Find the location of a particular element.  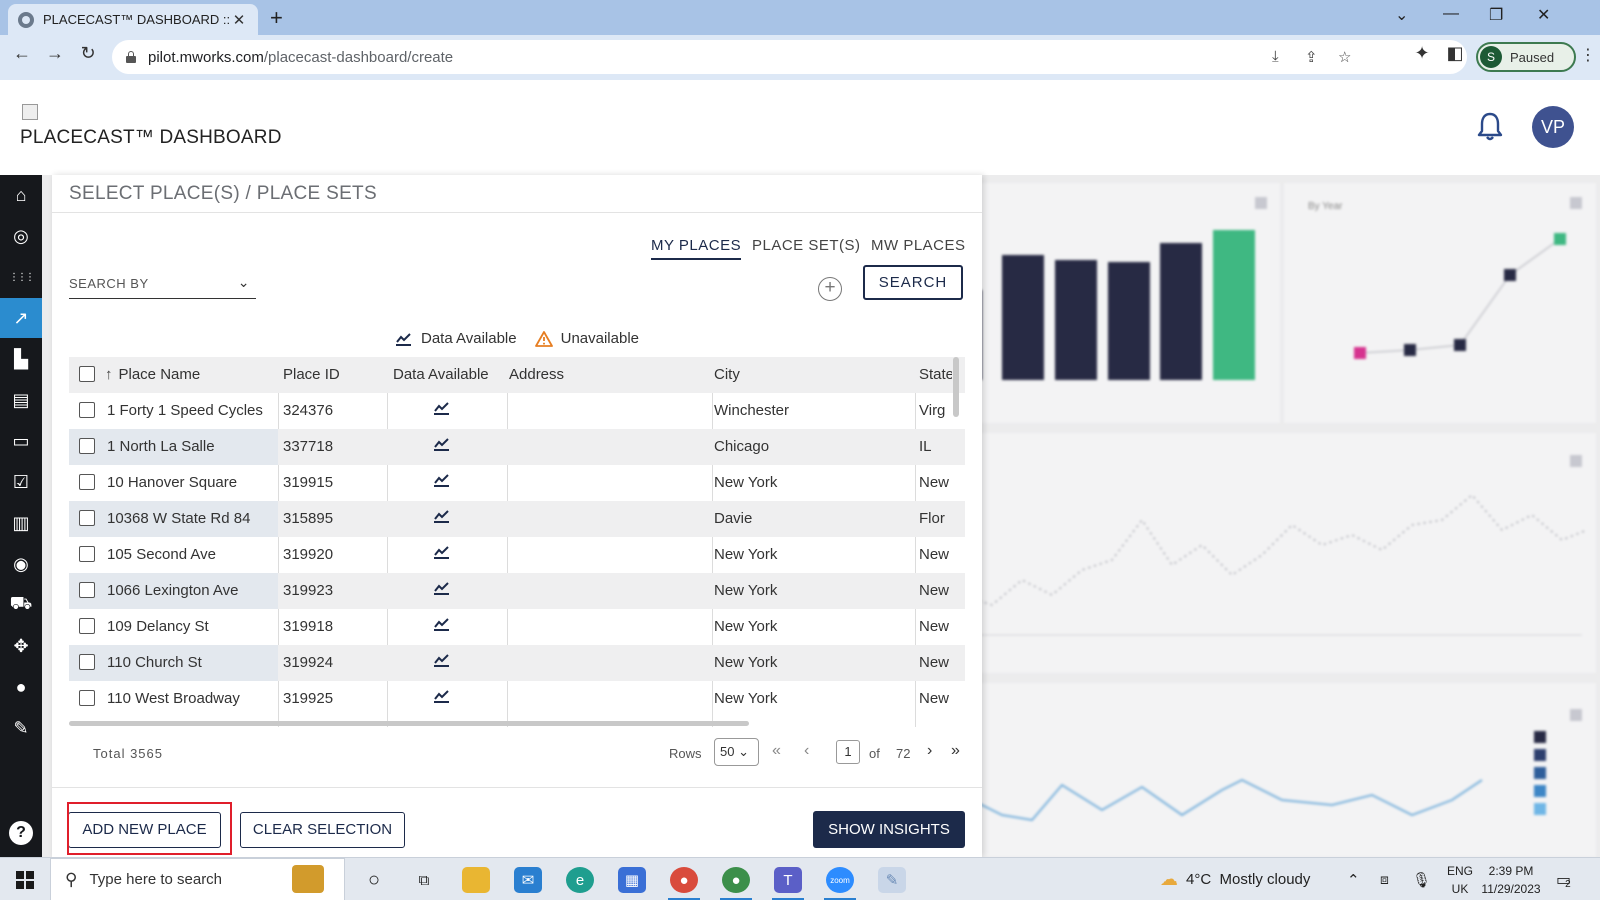

minimize-icon: — is located at coordinates (1451, 13).